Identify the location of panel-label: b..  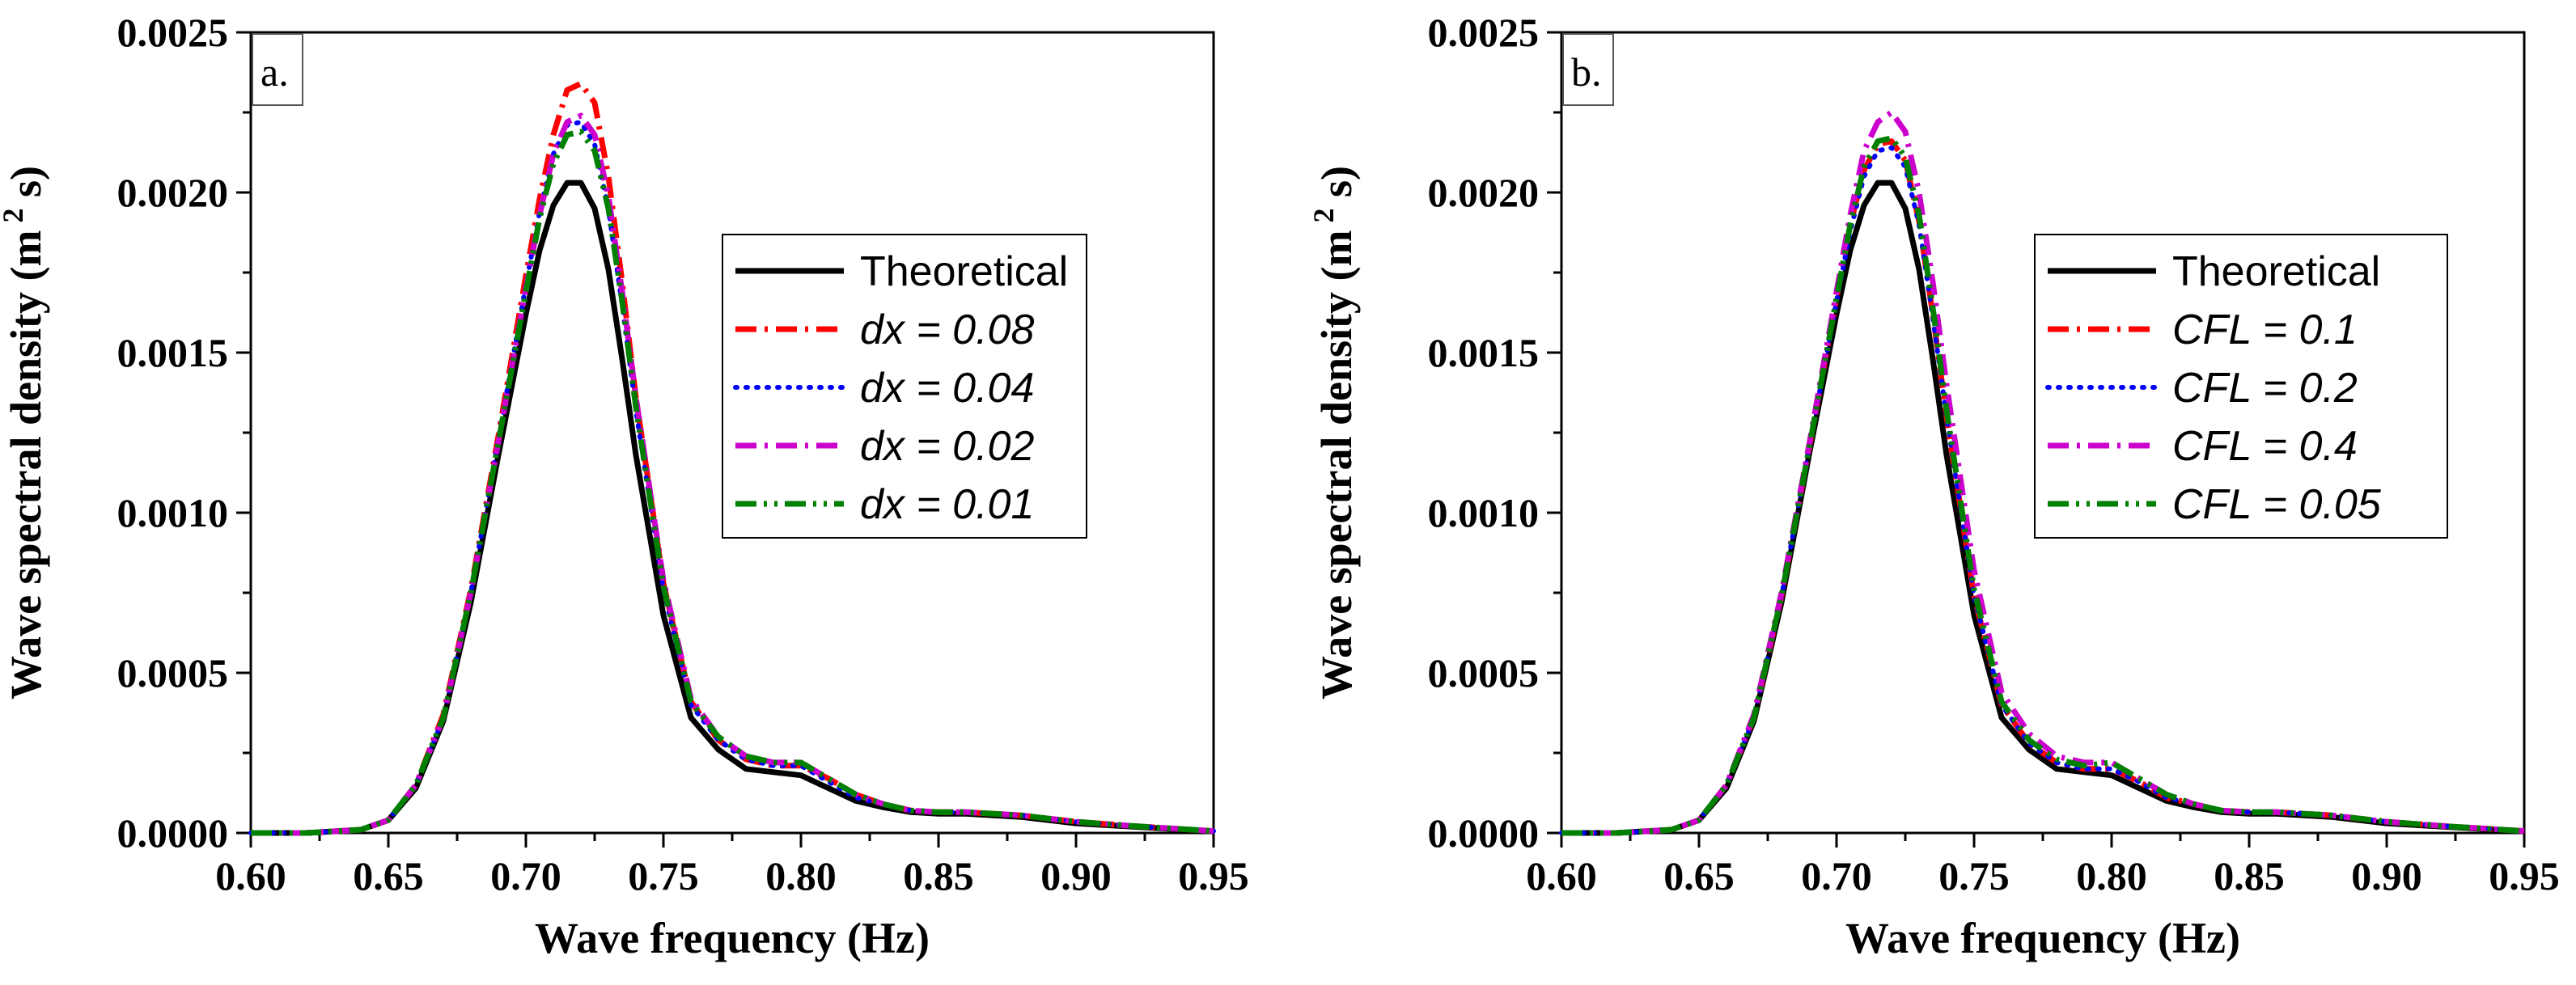
(1586, 72).